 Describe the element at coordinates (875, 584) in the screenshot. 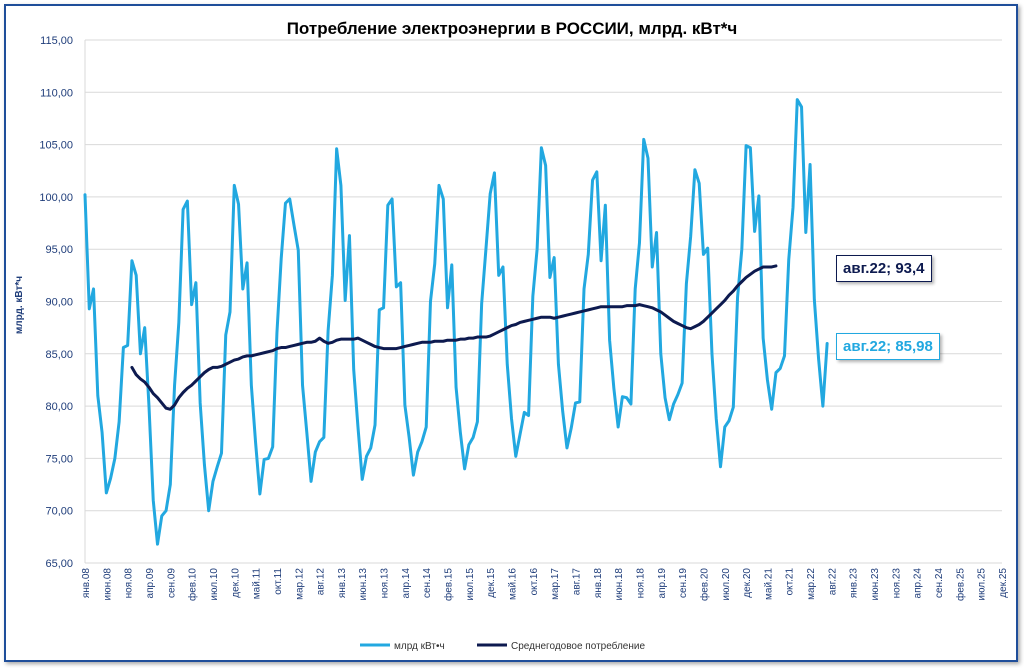

I see `x-tick-label: июн.23` at that location.